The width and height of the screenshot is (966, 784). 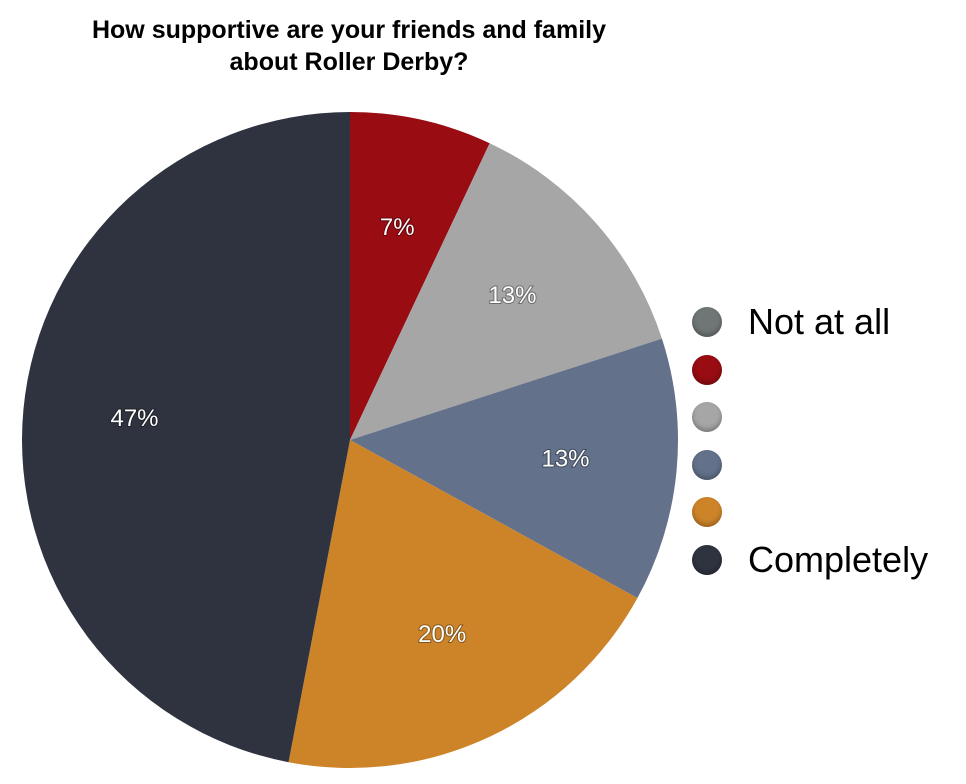 I want to click on slice-value-label: 47%, so click(x=134, y=418).